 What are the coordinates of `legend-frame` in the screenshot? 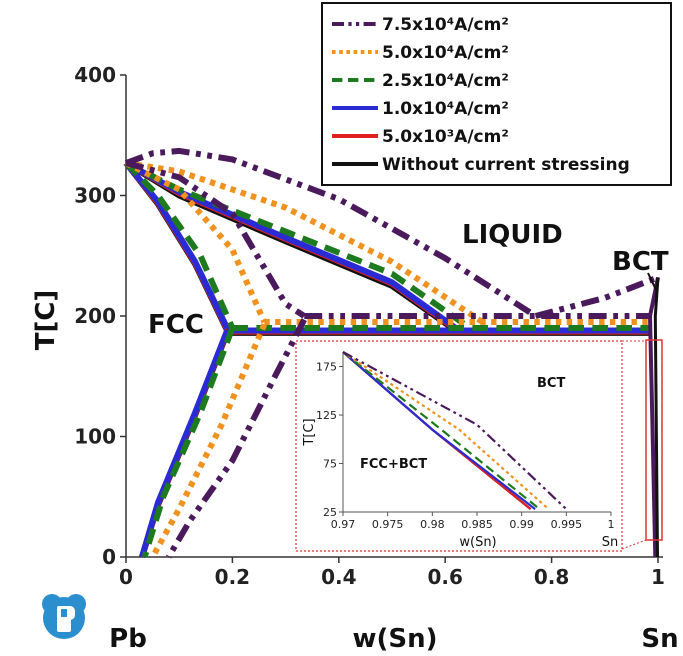 It's located at (496, 94).